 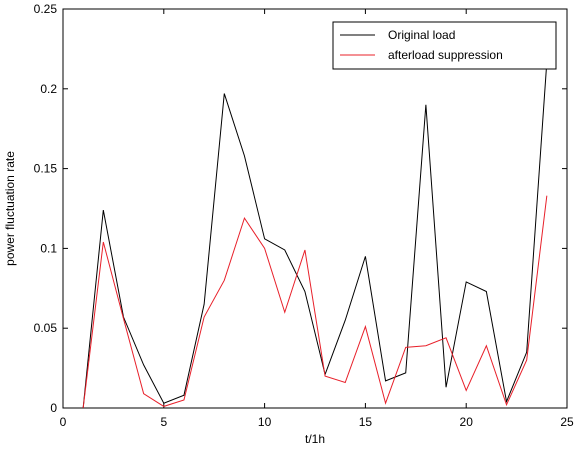 I want to click on x-tick-label: 15, so click(x=366, y=422).